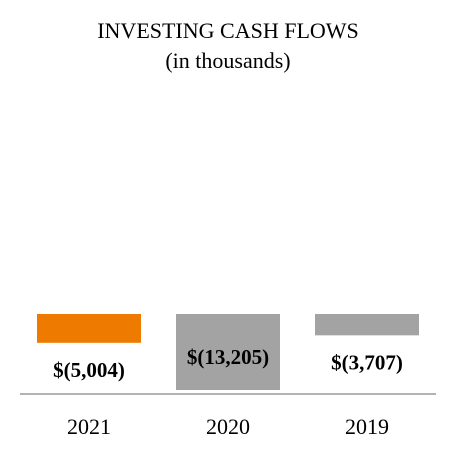  I want to click on bar-2021, so click(89, 328).